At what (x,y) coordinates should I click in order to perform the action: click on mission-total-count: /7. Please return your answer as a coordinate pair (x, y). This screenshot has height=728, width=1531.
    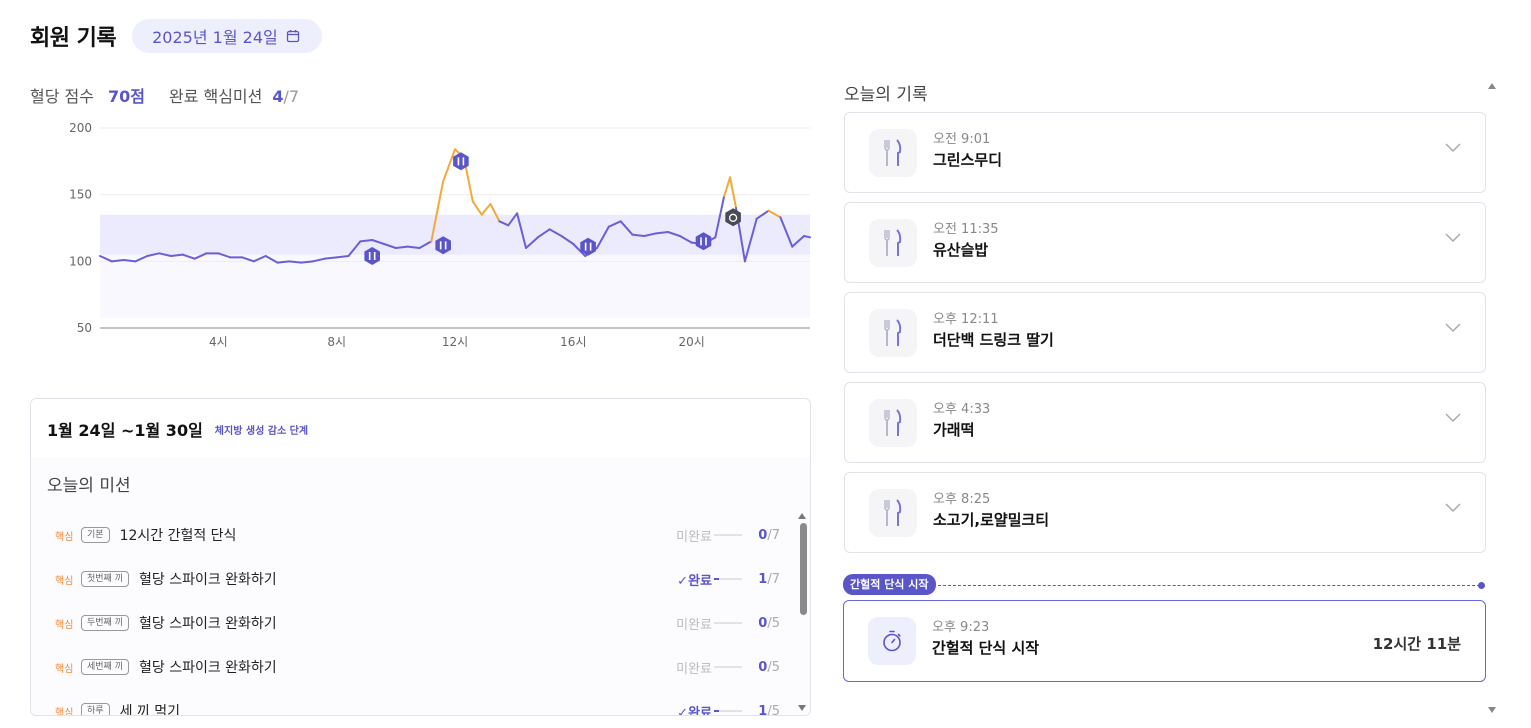
    Looking at the image, I should click on (291, 96).